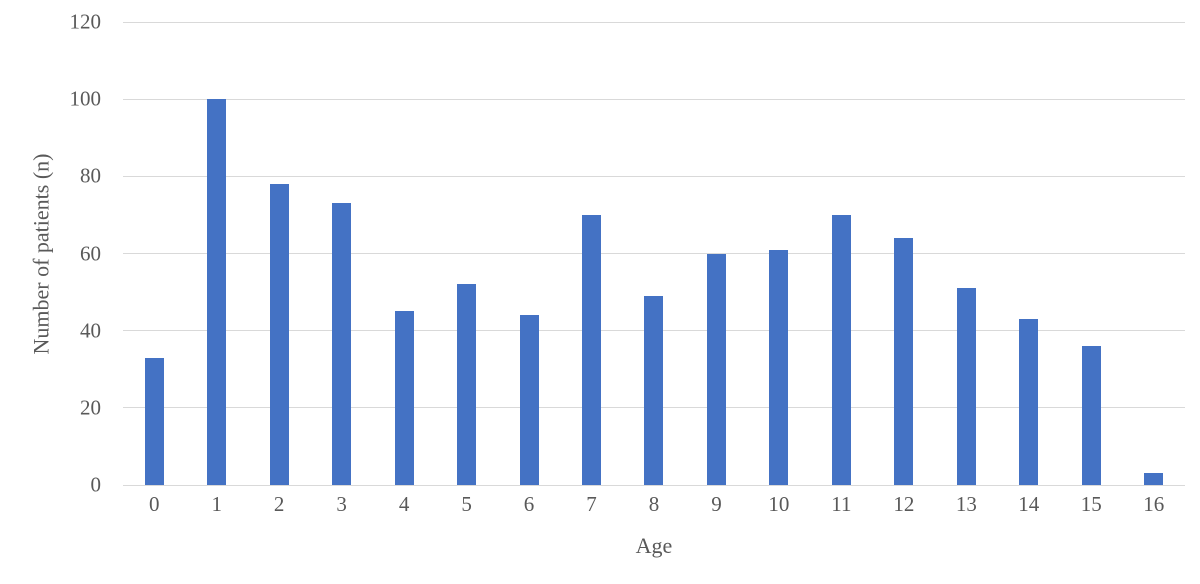 Image resolution: width=1200 pixels, height=584 pixels. Describe the element at coordinates (591, 504) in the screenshot. I see `x-tick-label-7: 7` at that location.